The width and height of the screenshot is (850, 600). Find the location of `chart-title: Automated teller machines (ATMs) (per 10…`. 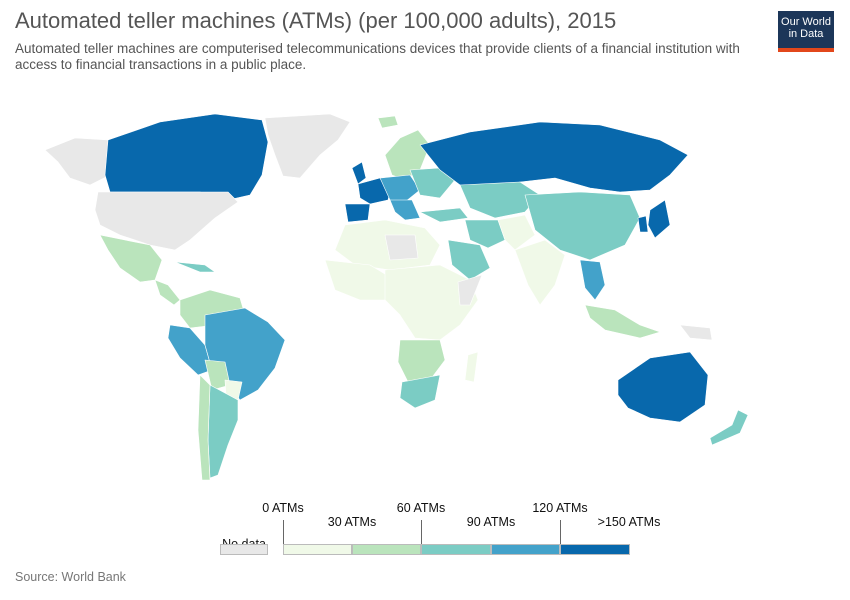

chart-title: Automated teller machines (ATMs) (per 10… is located at coordinates (316, 20).